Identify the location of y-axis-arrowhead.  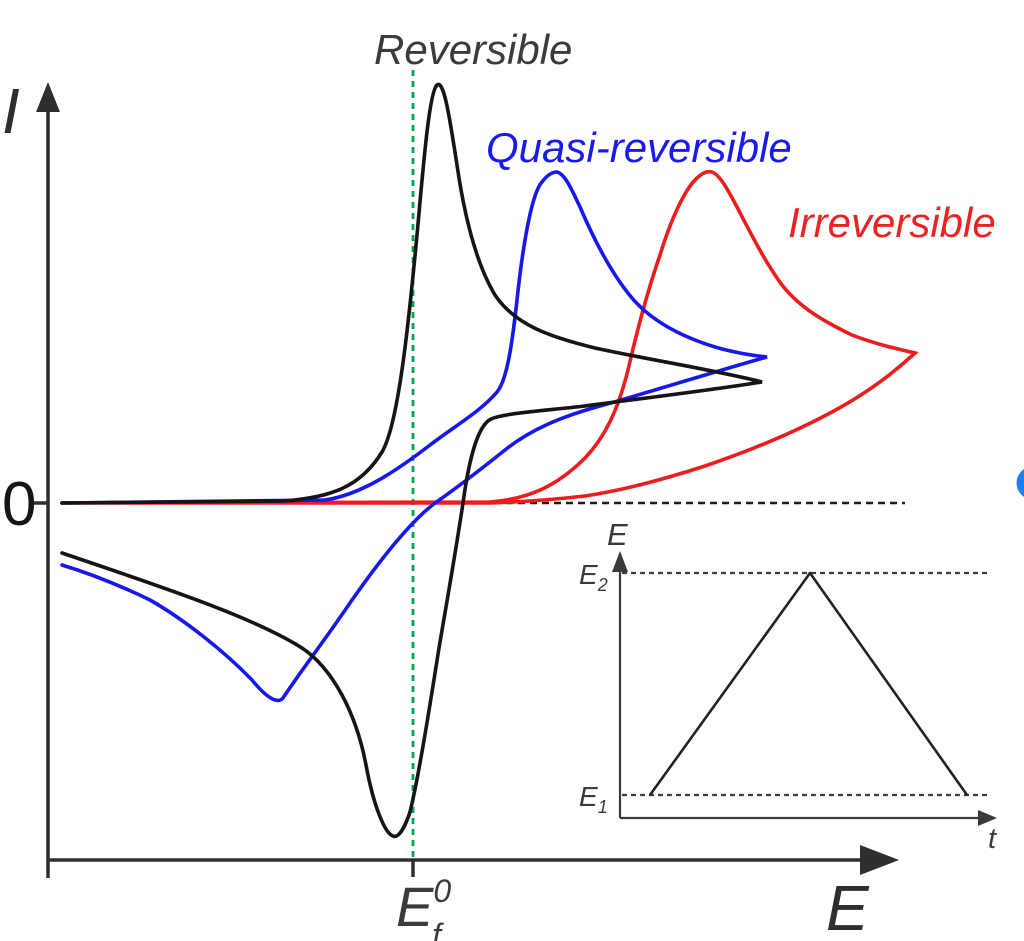
(48, 97).